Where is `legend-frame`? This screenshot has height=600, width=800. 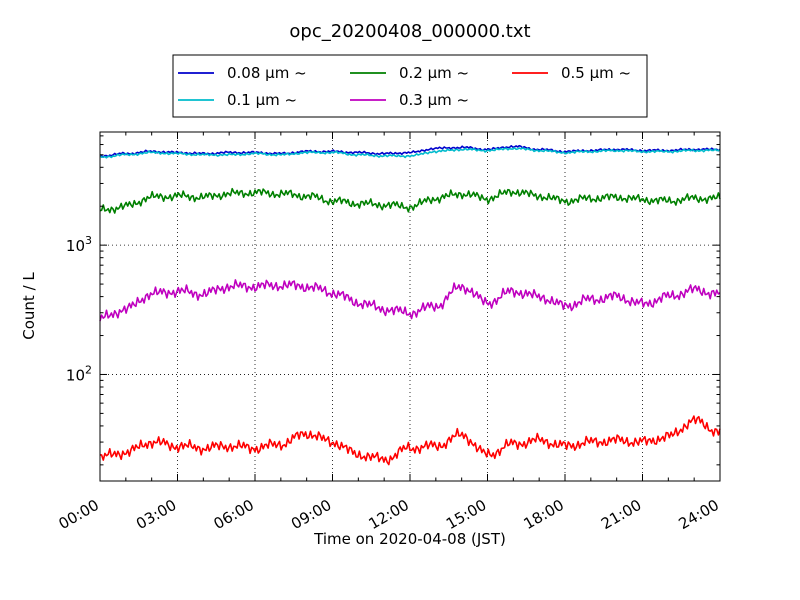
legend-frame is located at coordinates (410, 86).